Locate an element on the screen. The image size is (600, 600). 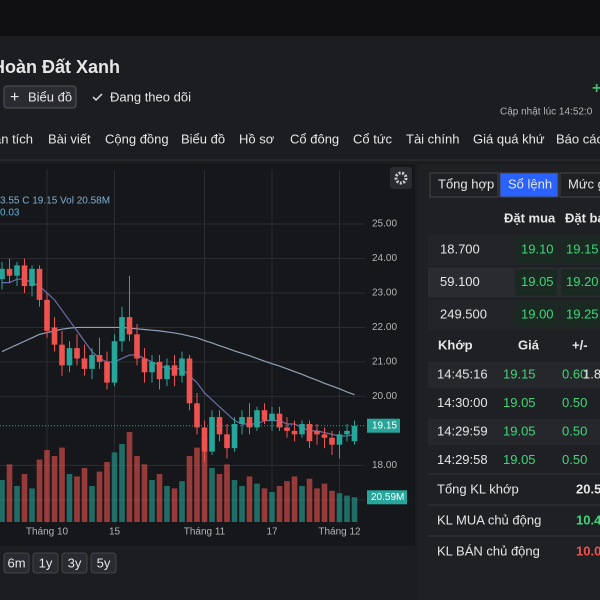
chart-legend: 3.55 C 19.15 Vol 20.58M is located at coordinates (55, 201).